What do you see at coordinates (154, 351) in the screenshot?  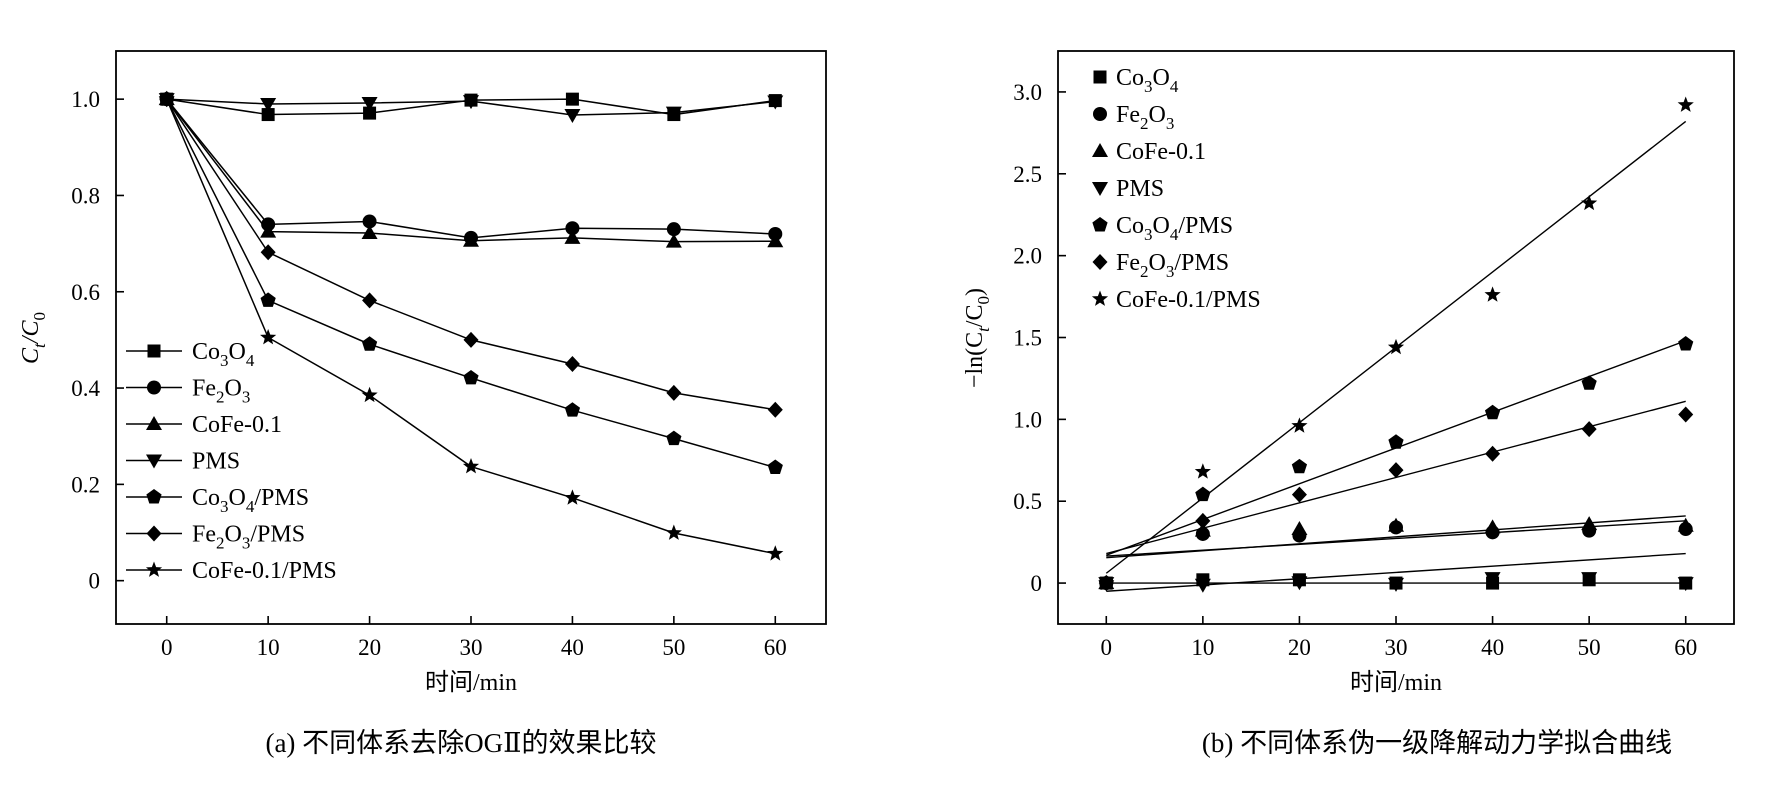 I see `panel-a-legend-marker-co3o4` at bounding box center [154, 351].